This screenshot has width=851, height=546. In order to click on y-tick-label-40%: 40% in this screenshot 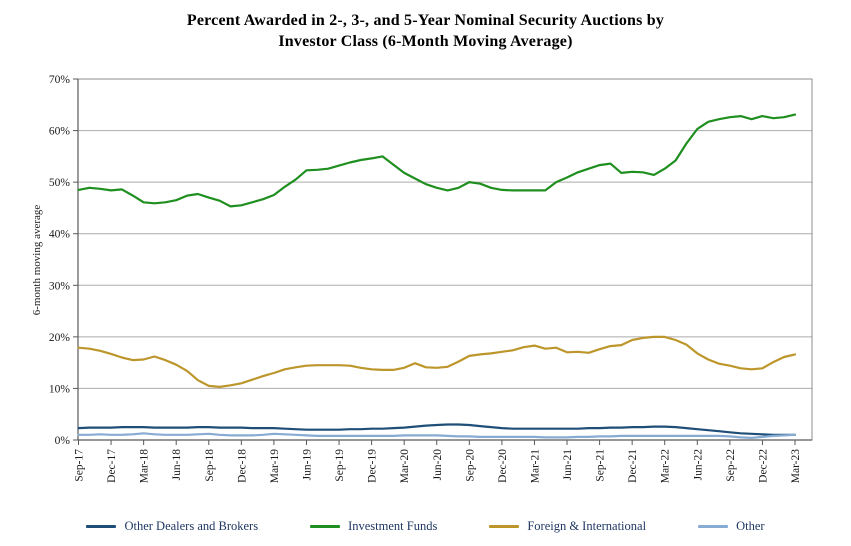, I will do `click(60, 235)`.